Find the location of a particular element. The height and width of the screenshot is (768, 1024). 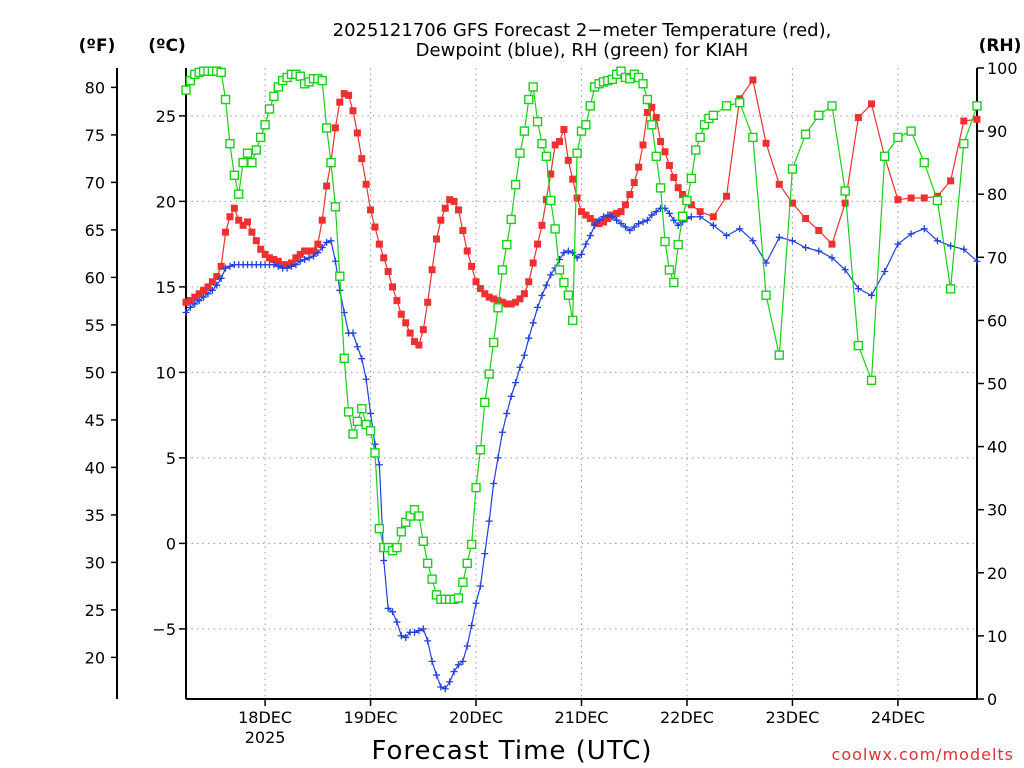

celsius-tick-label: 10 is located at coordinates (166, 372).